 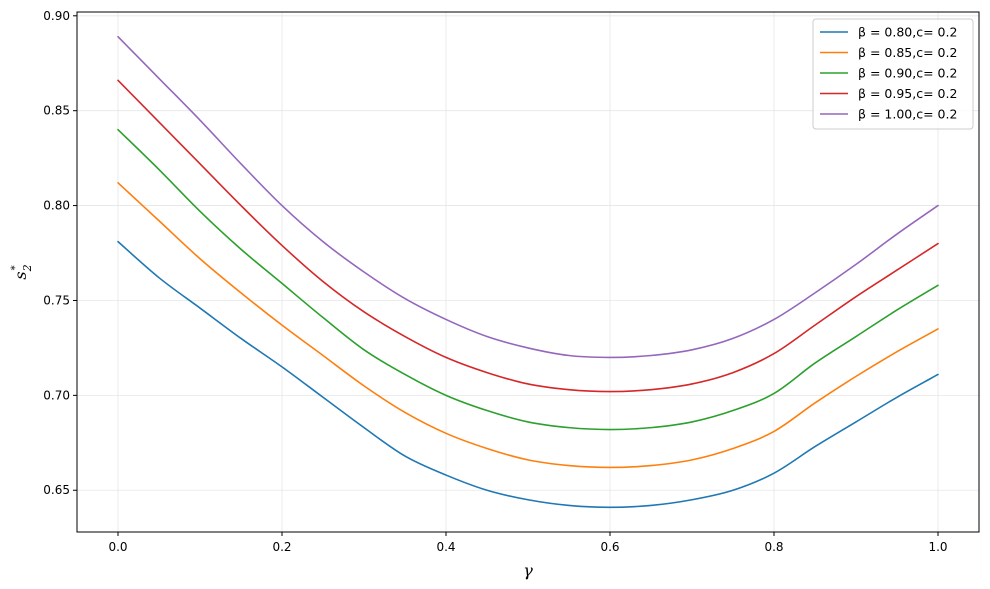 I want to click on legend-box, so click(x=893, y=74).